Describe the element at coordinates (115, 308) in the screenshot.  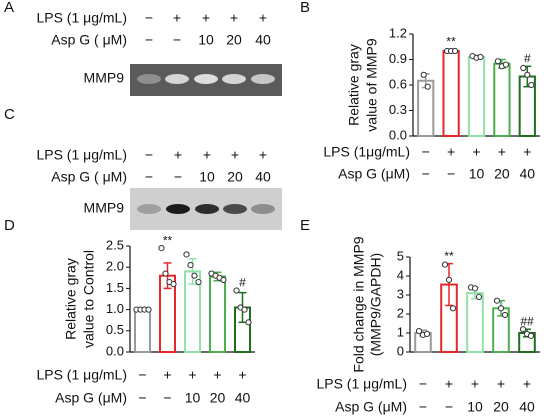
I see `y-tick-label: 1.0` at that location.